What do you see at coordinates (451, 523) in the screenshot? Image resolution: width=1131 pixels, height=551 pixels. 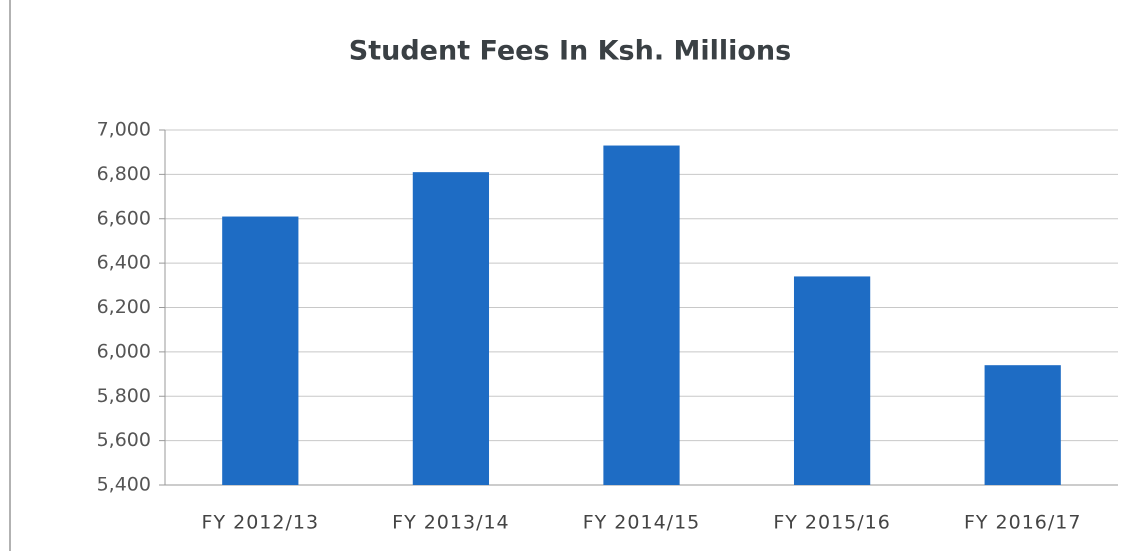 I see `x-tick-label: FY 2013/14` at bounding box center [451, 523].